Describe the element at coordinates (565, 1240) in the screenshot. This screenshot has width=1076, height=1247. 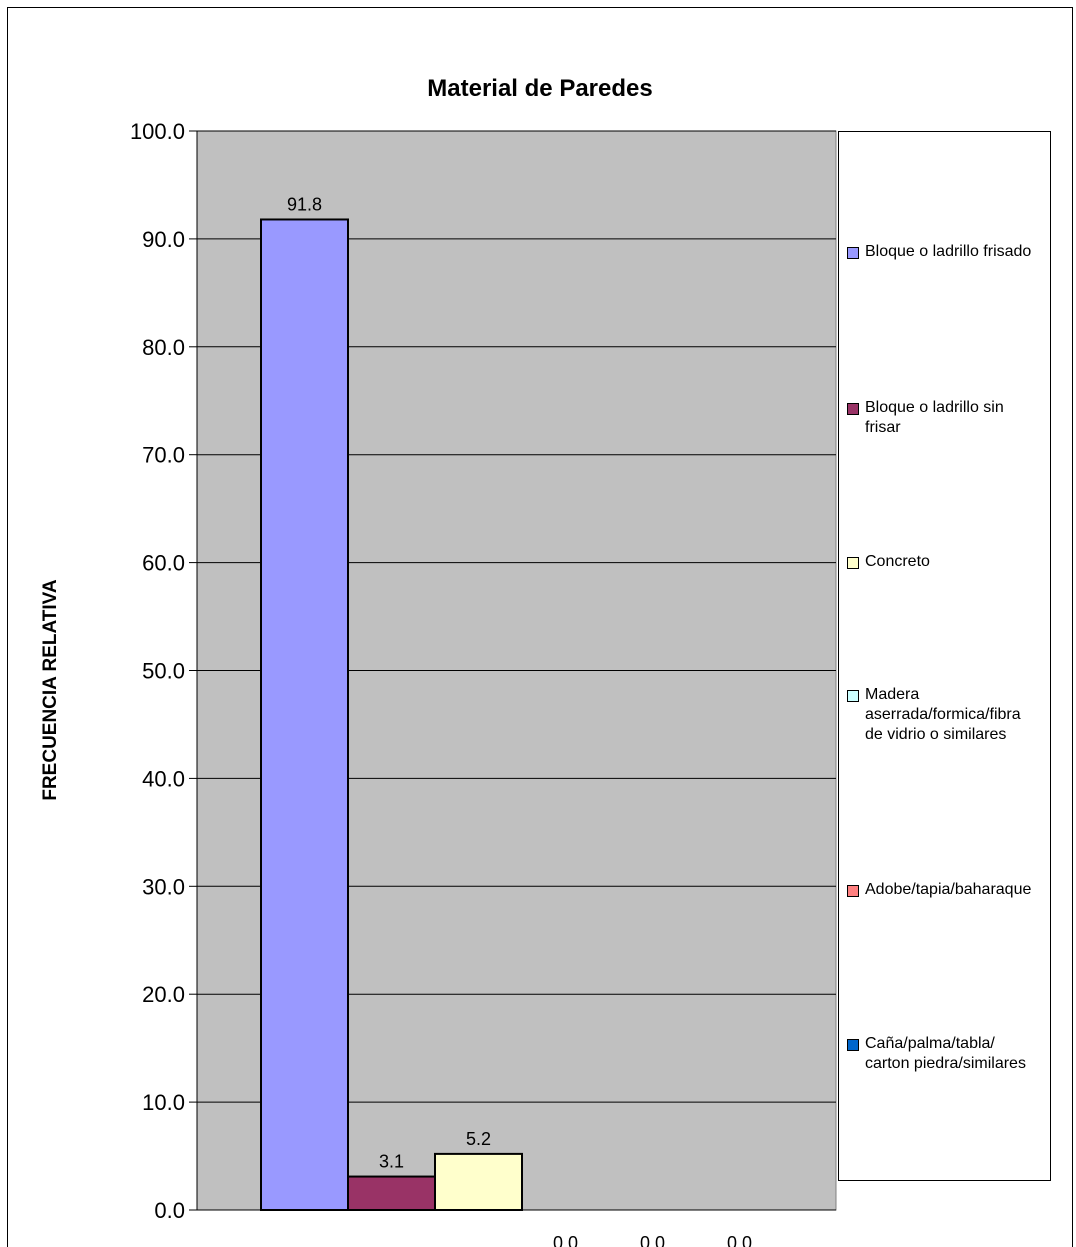
I see `data-label-4: 0.0` at that location.